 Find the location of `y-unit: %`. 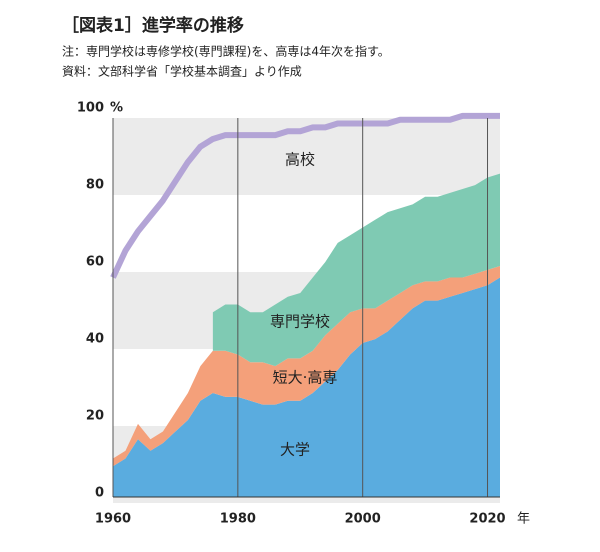

y-unit: % is located at coordinates (116, 108).